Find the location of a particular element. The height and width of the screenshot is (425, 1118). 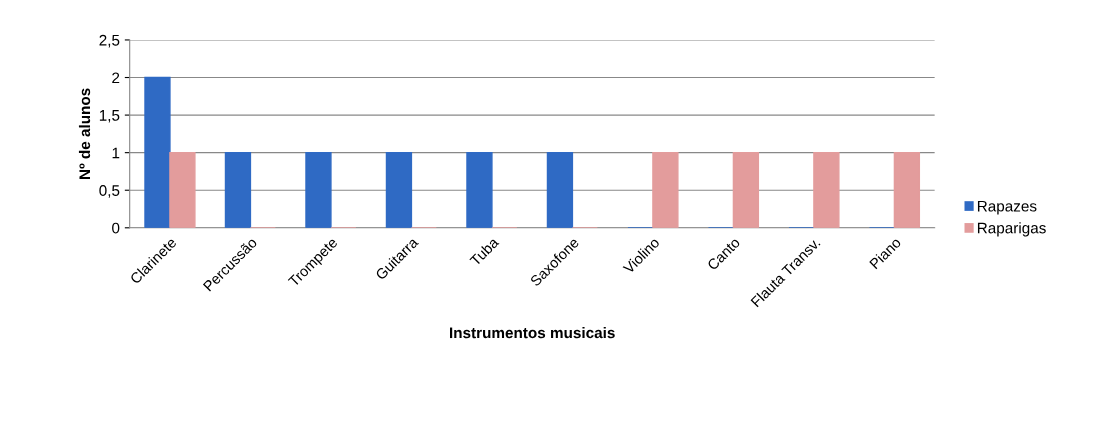

y-tick-label: 2 is located at coordinates (116, 78).